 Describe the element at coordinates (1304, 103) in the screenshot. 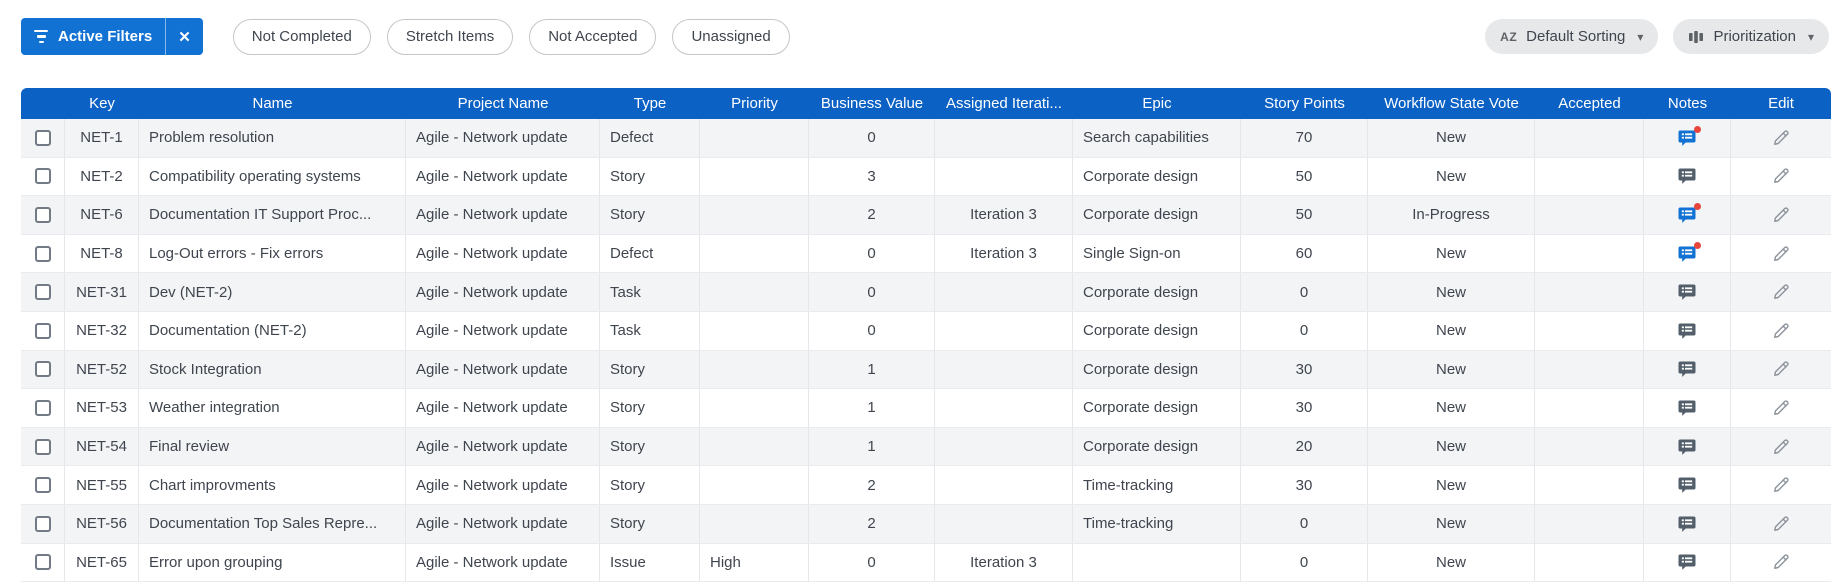

I see `column-header-story-points: Story Points` at that location.